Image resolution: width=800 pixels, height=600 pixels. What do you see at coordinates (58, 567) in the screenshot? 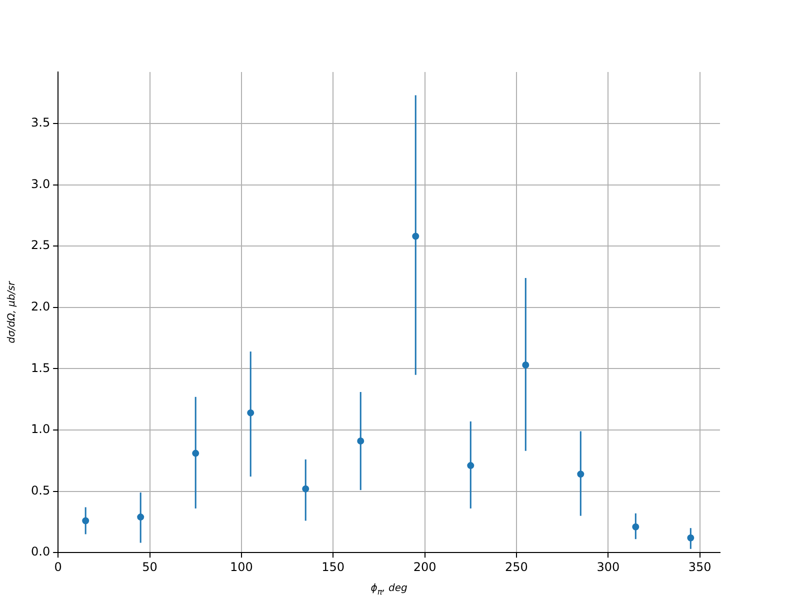
I see `x-tick-label: 0` at bounding box center [58, 567].